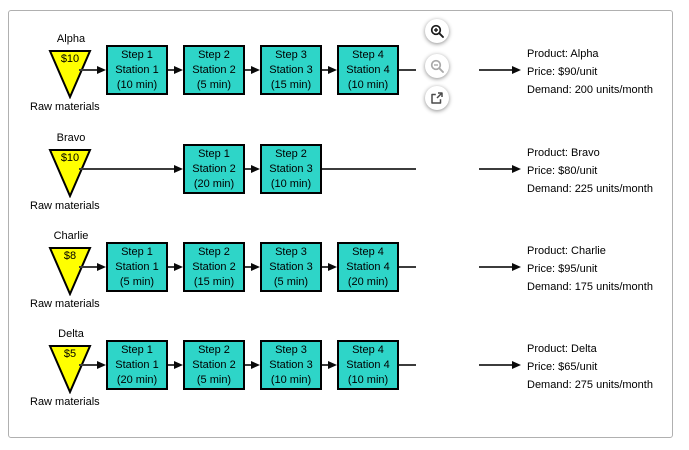  I want to click on product-line: Product: Delta, so click(562, 349).